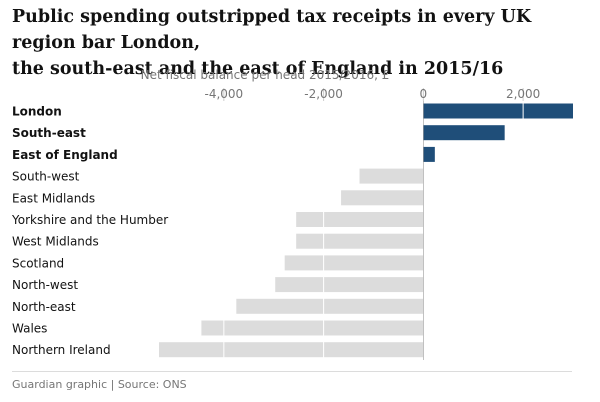  What do you see at coordinates (498, 111) in the screenshot?
I see `bar-london` at bounding box center [498, 111].